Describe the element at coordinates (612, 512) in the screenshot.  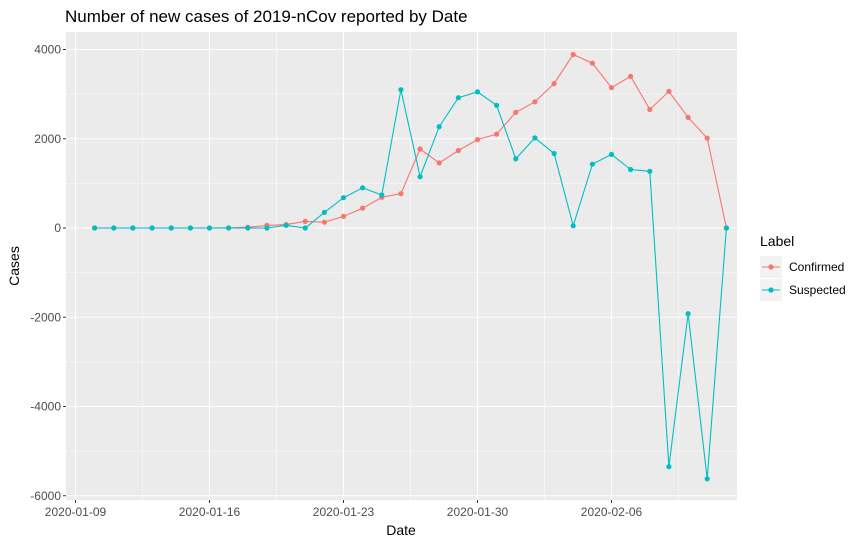
I see `x-tick-label: 2020-02-06` at that location.